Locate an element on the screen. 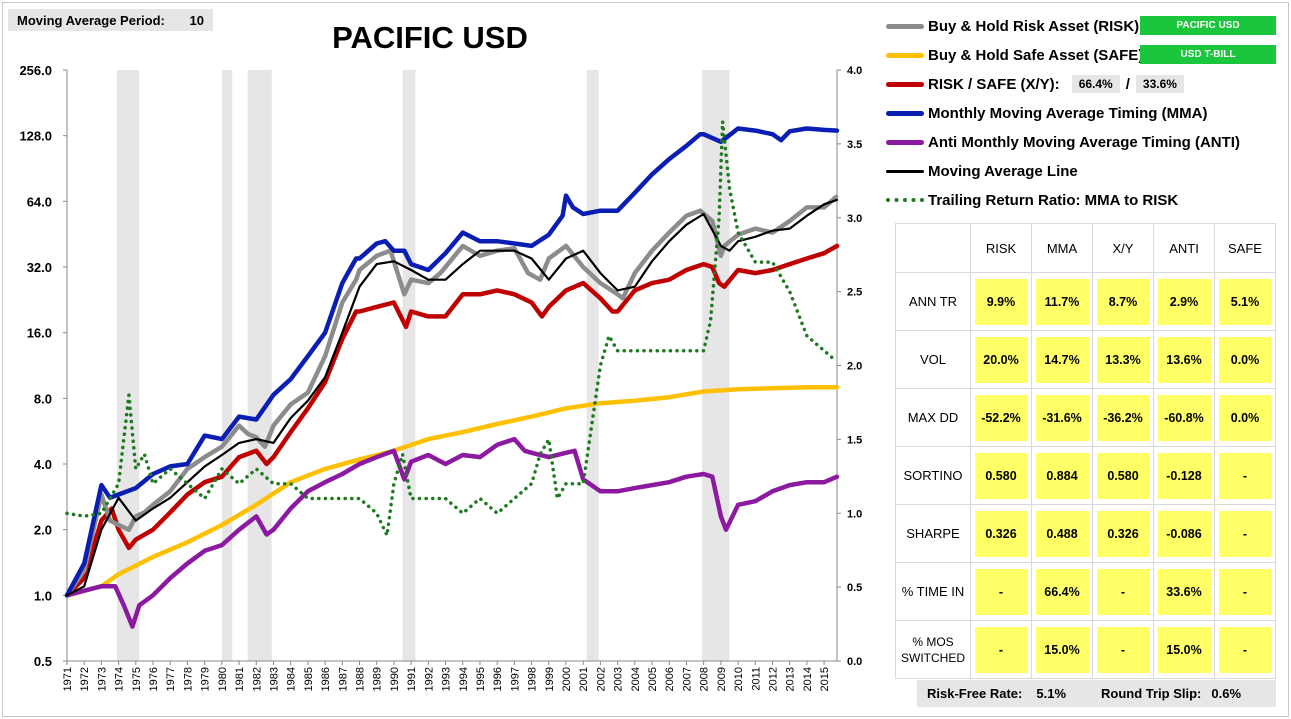  y2-tick-label: 0.5 is located at coordinates (854, 588).